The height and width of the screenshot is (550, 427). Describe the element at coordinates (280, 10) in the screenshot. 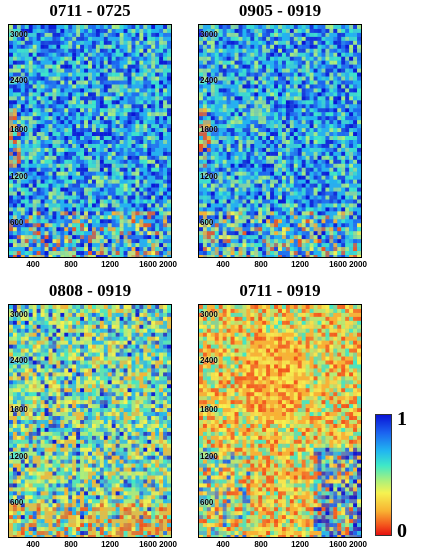

I see `panel-title: 0905 - 0919` at that location.